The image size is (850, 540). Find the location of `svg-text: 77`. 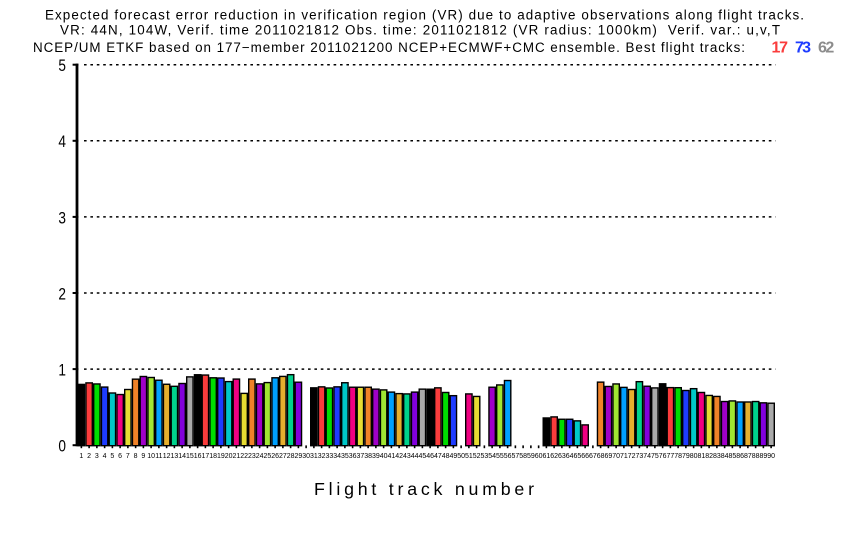

svg-text: 77 is located at coordinates (670, 456).